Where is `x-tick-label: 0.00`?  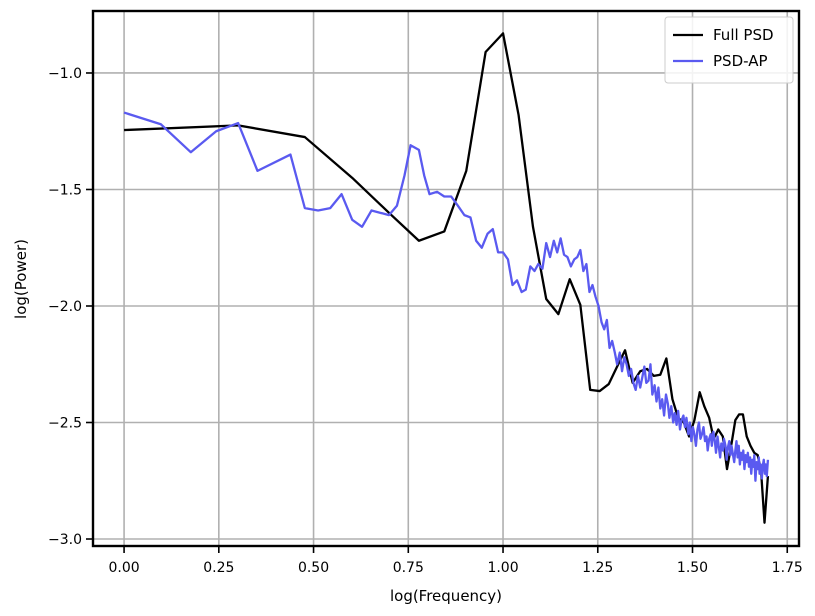 x-tick-label: 0.00 is located at coordinates (123, 568).